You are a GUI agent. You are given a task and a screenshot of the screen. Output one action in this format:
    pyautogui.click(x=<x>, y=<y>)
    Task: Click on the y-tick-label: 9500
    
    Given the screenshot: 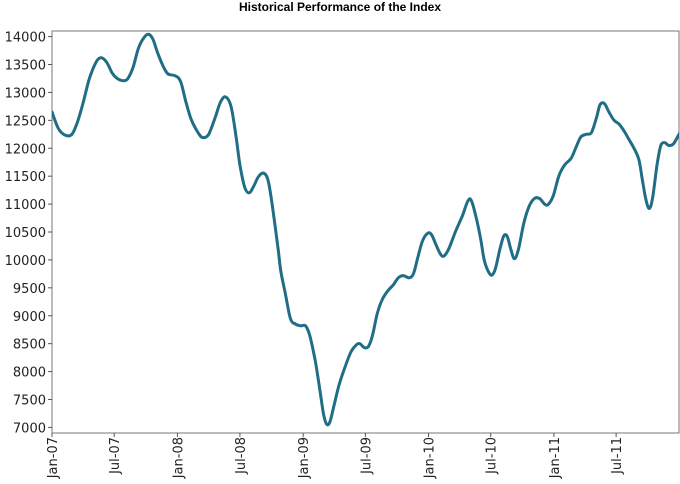 What is the action you would take?
    pyautogui.click(x=29, y=289)
    